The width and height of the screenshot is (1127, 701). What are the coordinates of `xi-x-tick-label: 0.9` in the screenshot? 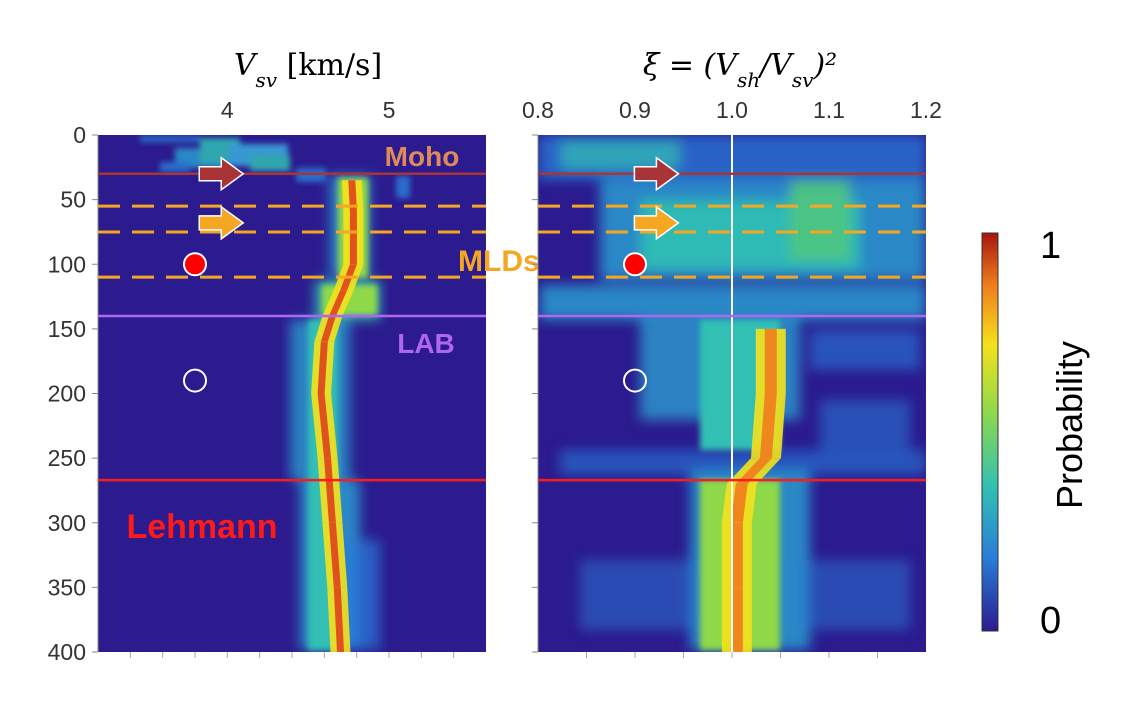 It's located at (635, 110).